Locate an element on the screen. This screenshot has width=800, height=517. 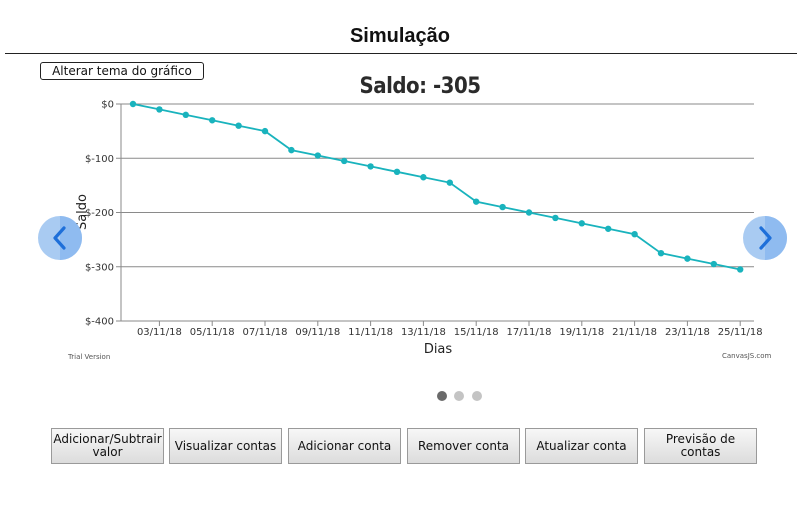
x-tick-label: 17/11/18 is located at coordinates (529, 332).